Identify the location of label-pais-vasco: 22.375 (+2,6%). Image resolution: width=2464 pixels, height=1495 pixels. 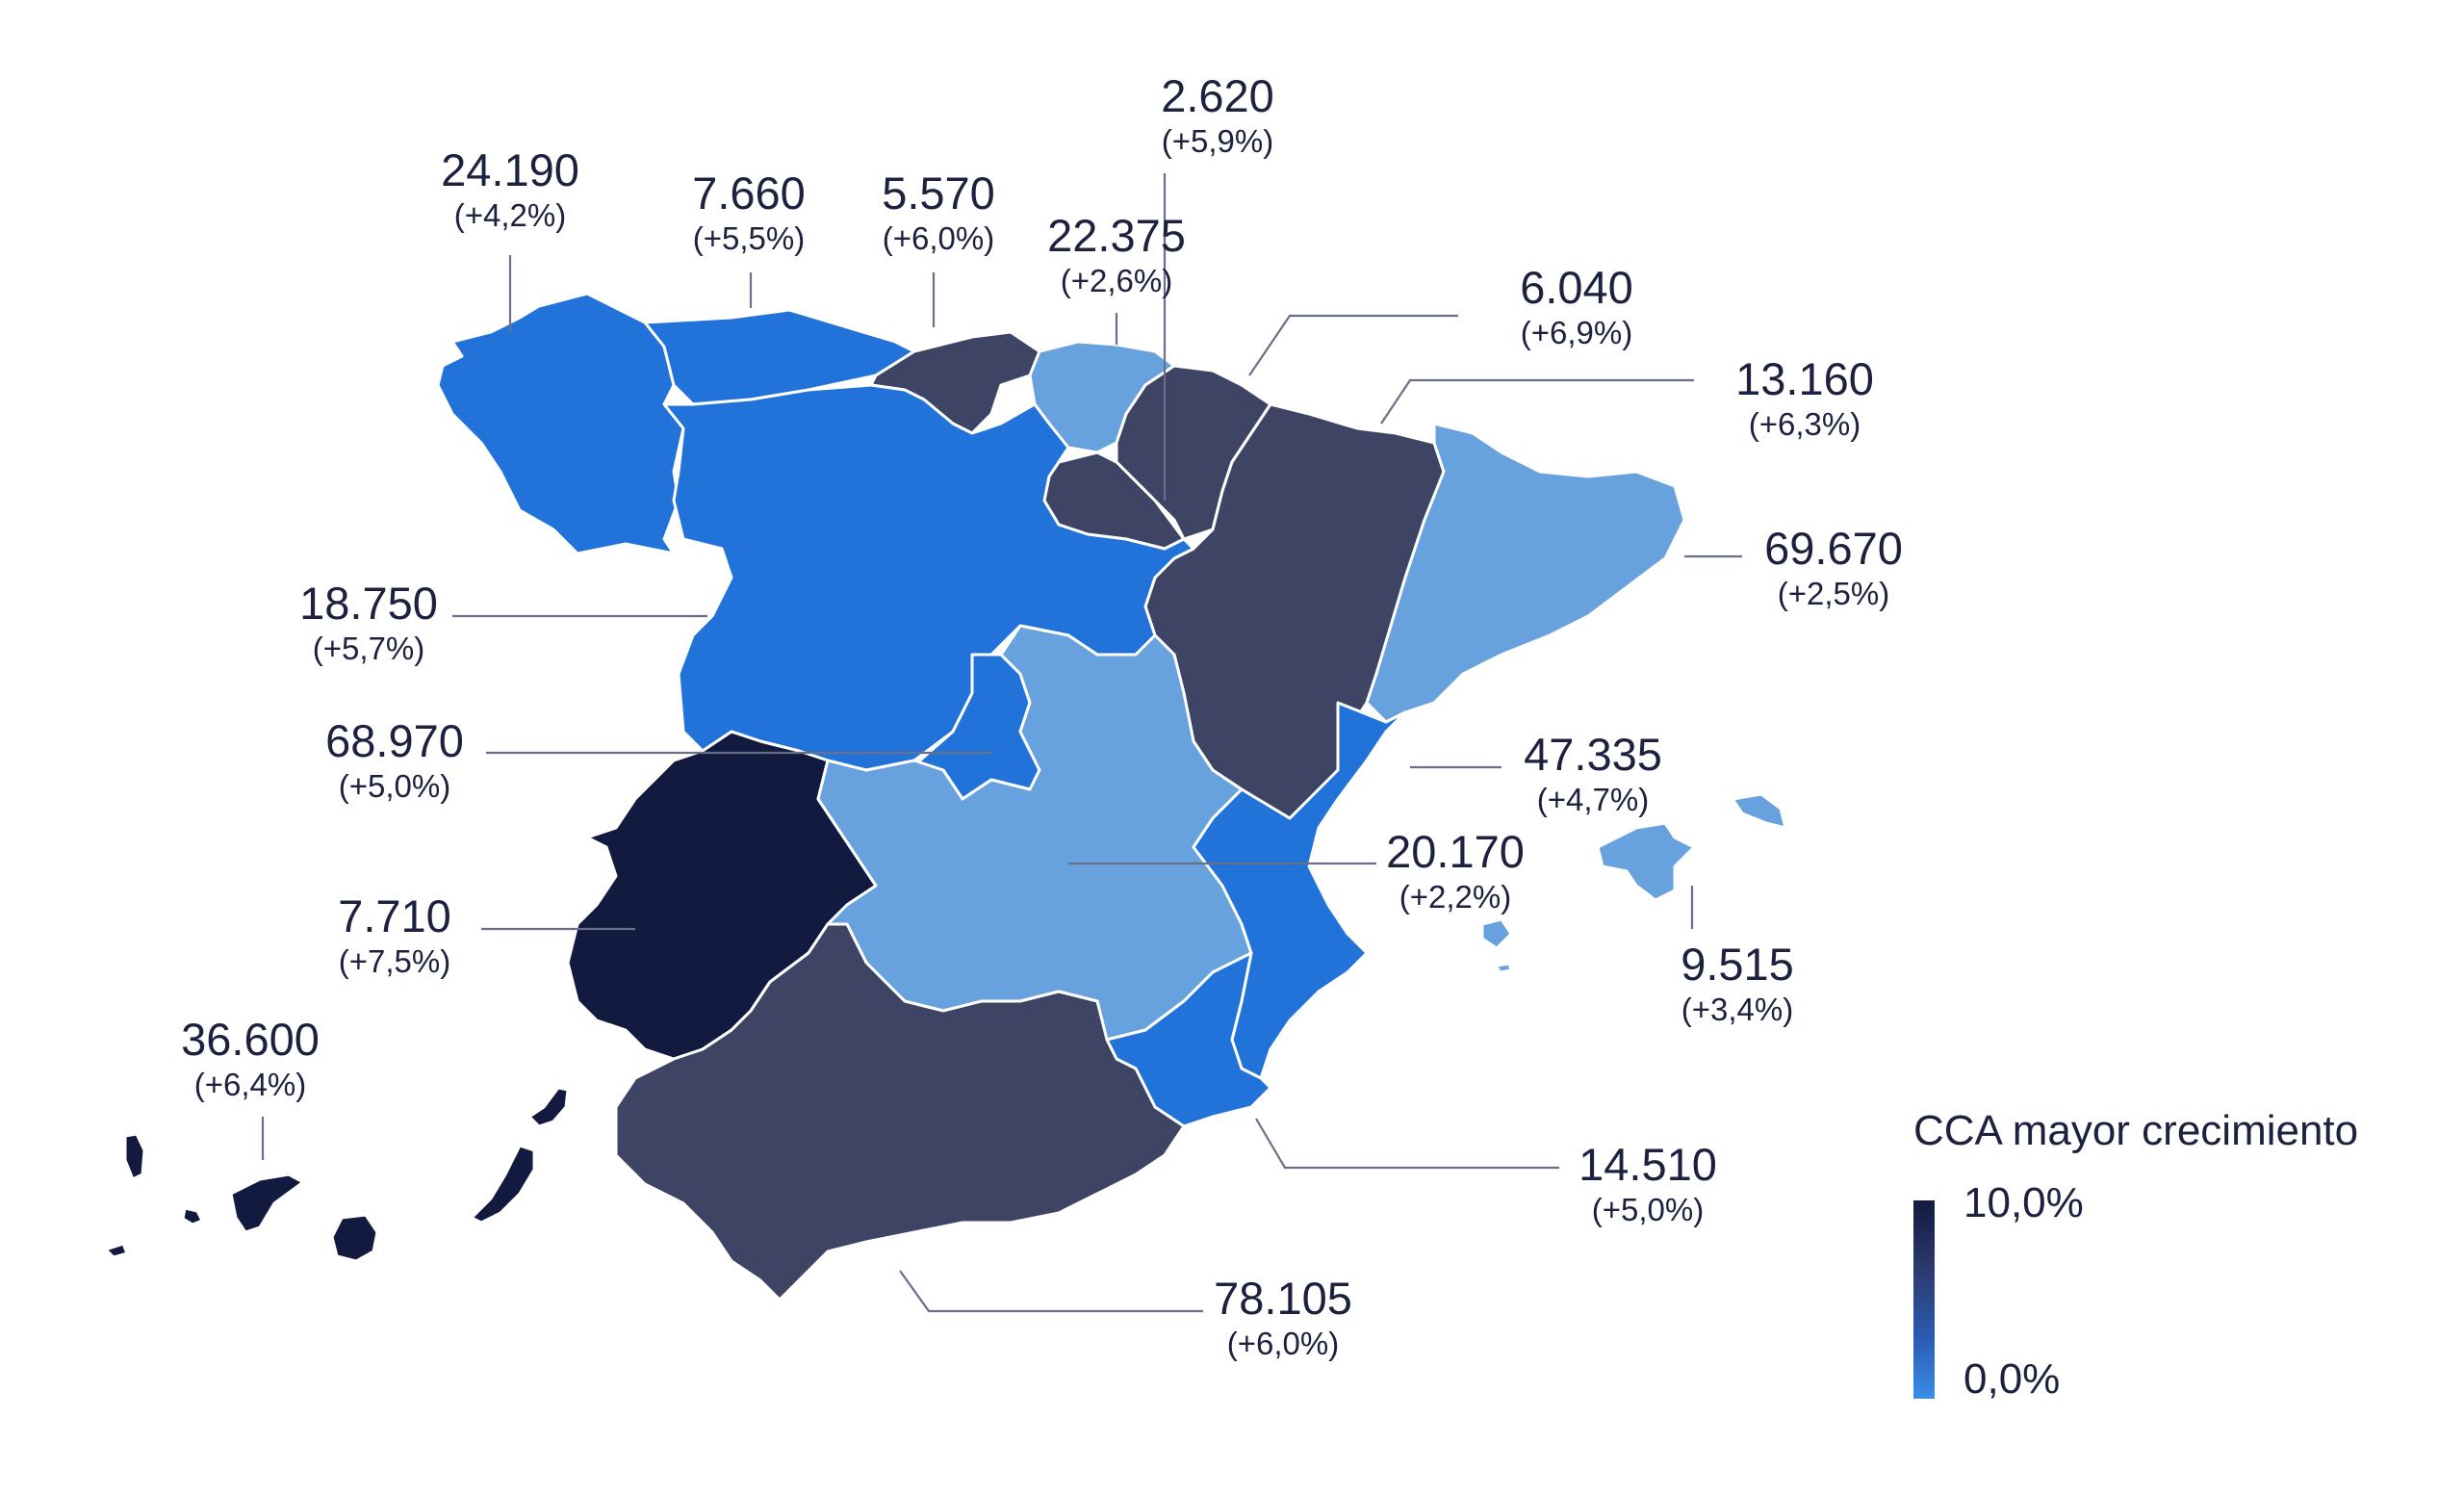
(1116, 255).